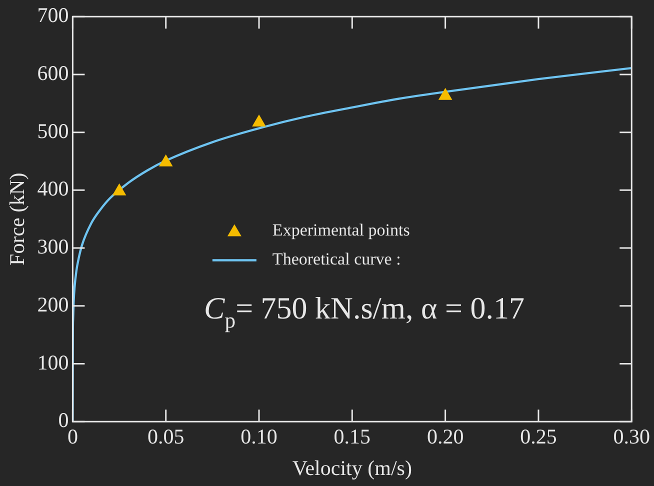  What do you see at coordinates (53, 15) in the screenshot?
I see `y-tick-label: 700` at bounding box center [53, 15].